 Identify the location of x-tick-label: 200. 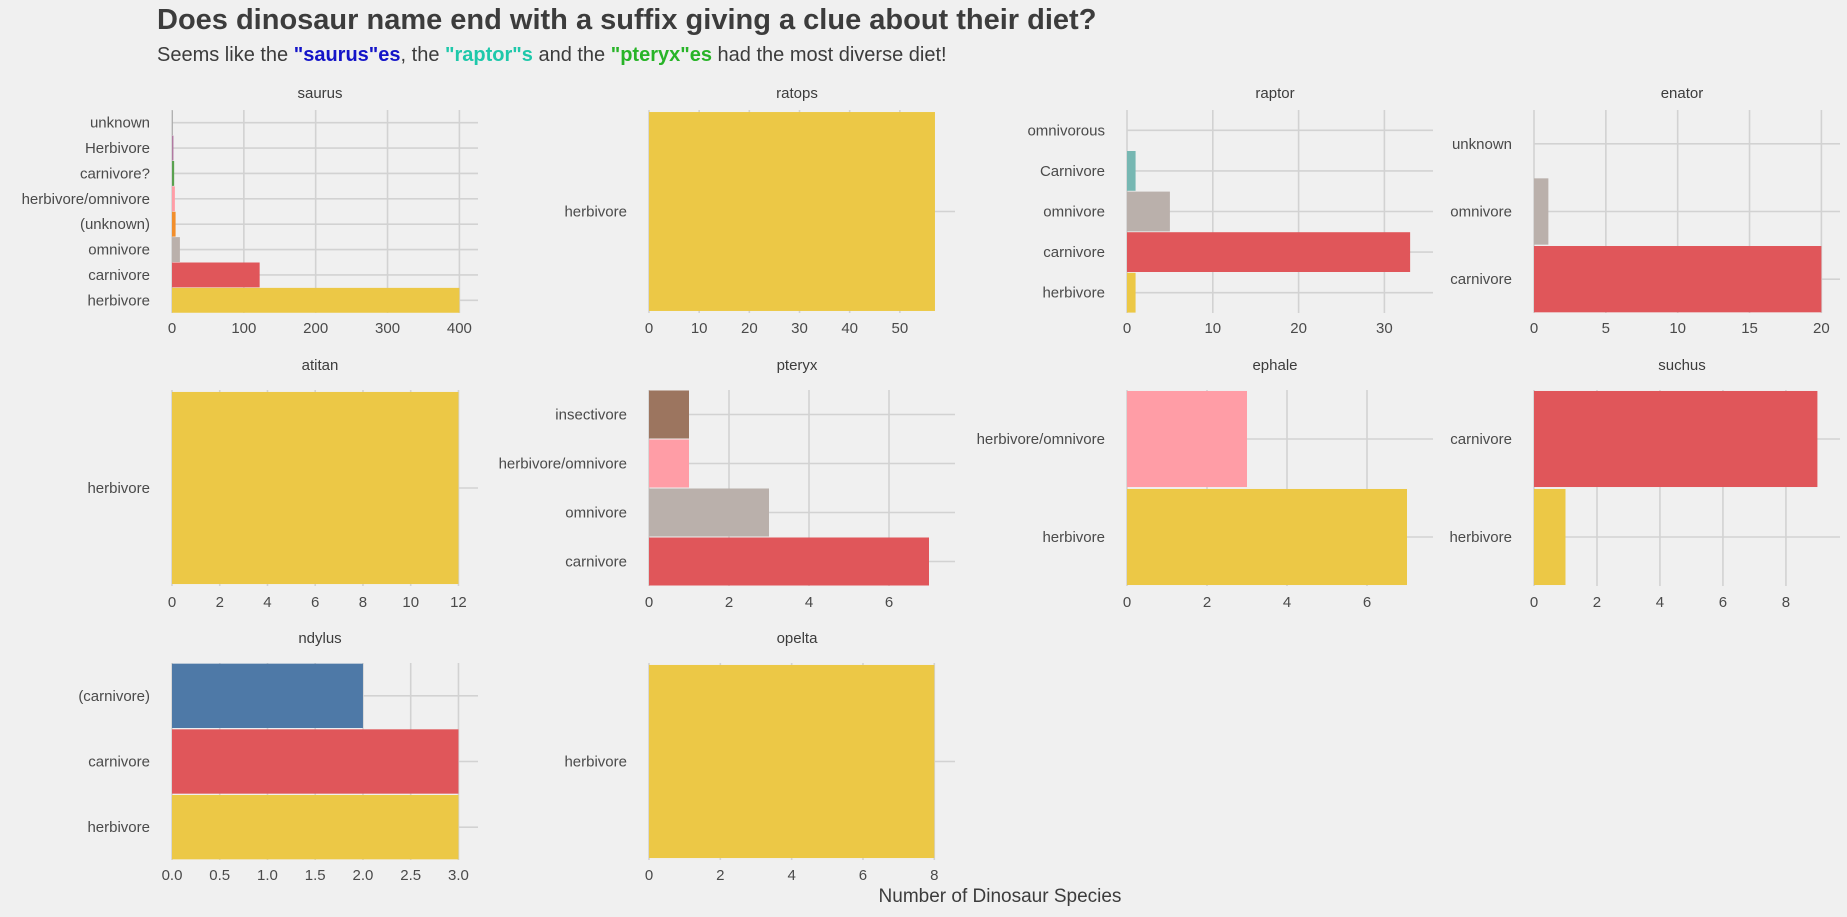
(315, 328).